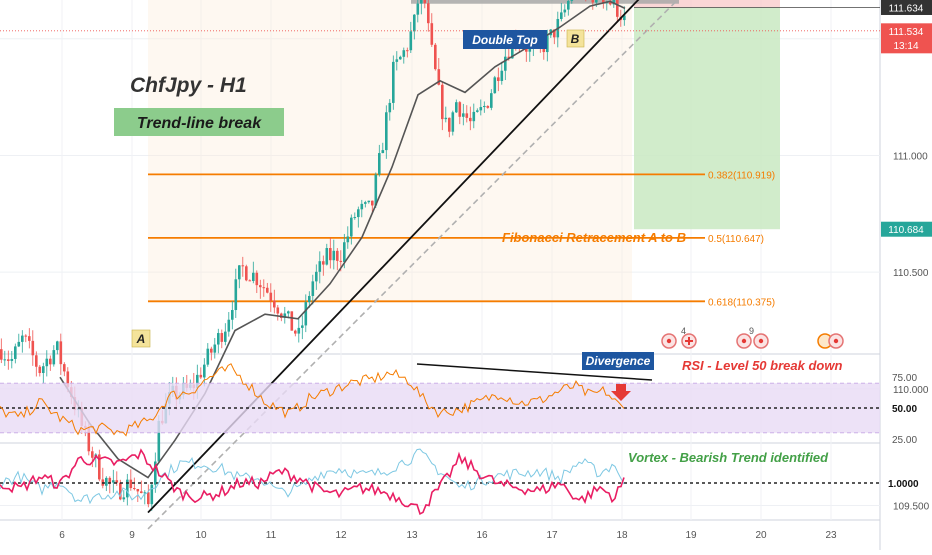  What do you see at coordinates (707, 4) in the screenshot?
I see `stop-loss-zone` at bounding box center [707, 4].